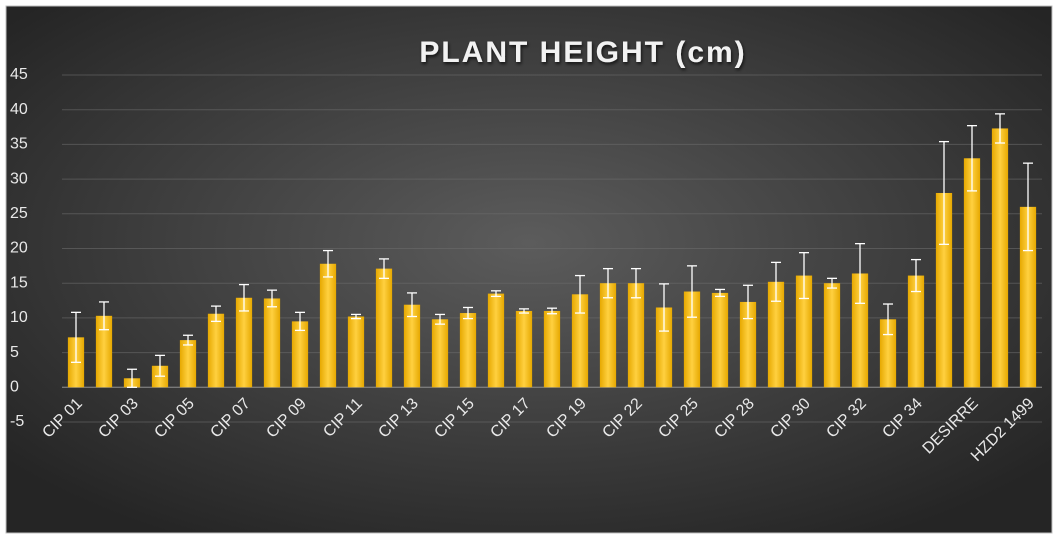 The height and width of the screenshot is (539, 1058). I want to click on y-tick-label: 5, so click(14, 352).